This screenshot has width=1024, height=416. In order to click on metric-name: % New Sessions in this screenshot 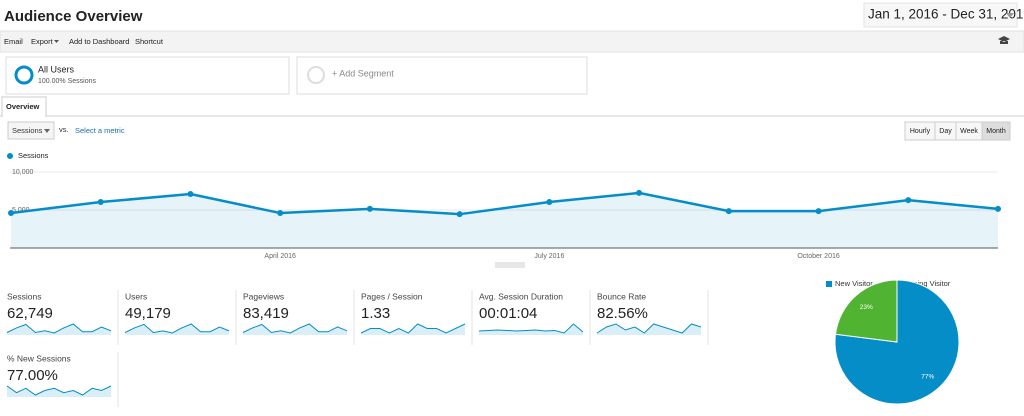, I will do `click(39, 358)`.